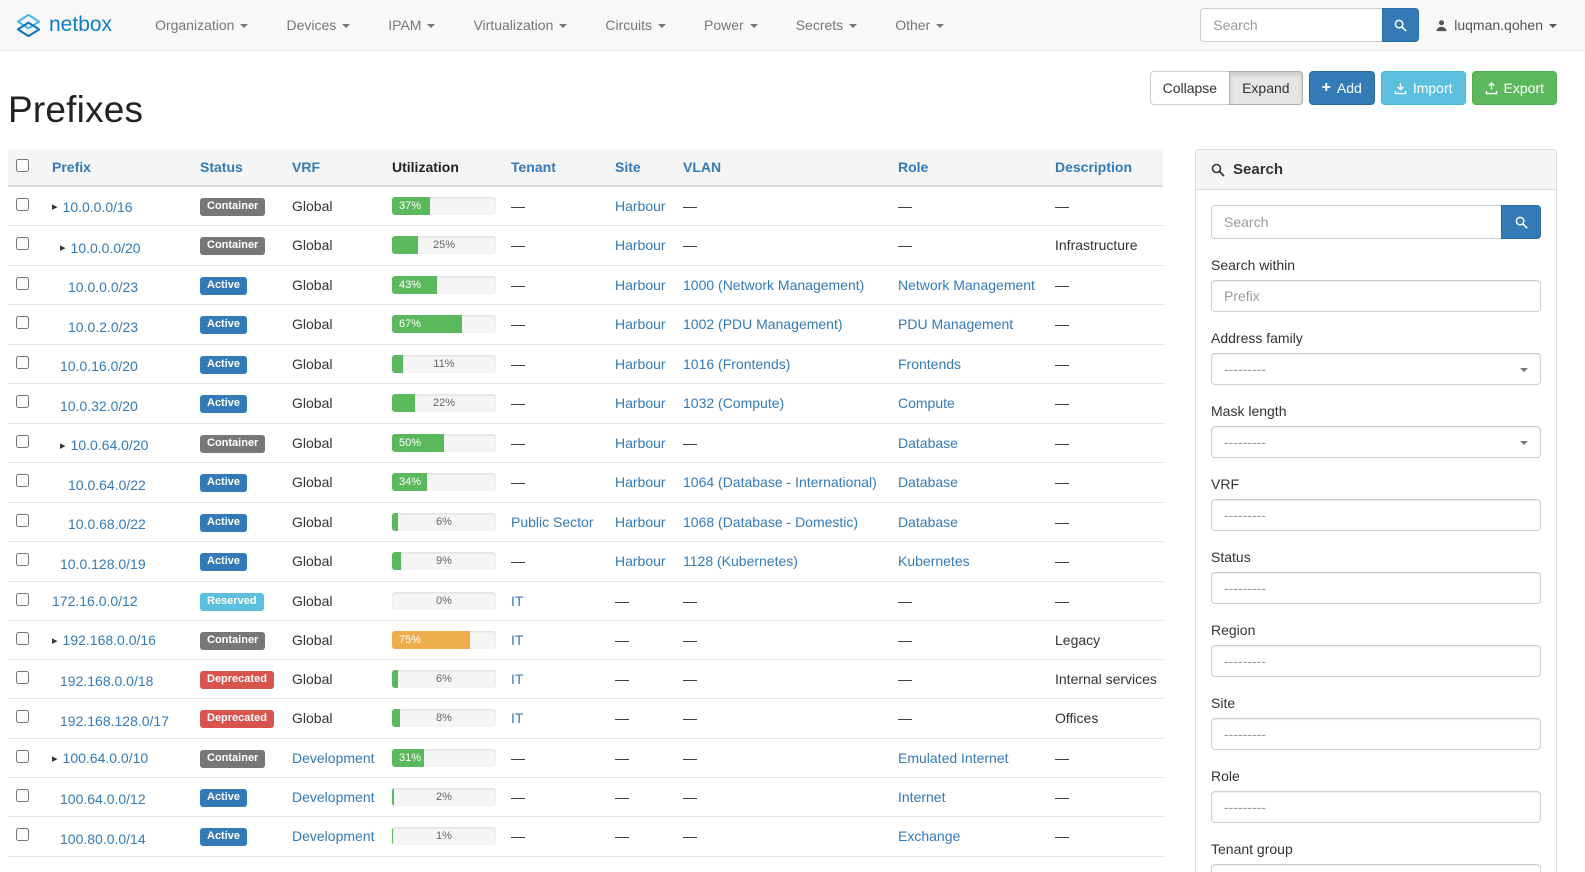 This screenshot has height=872, width=1585. Describe the element at coordinates (118, 168) in the screenshot. I see `column-header-prefix: Prefix` at that location.